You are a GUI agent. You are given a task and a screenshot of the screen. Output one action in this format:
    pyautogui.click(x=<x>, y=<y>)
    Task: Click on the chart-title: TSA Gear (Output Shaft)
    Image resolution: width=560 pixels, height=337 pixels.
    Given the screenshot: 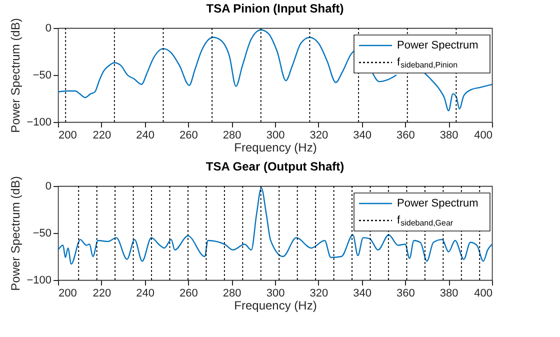 What is the action you would take?
    pyautogui.click(x=275, y=167)
    